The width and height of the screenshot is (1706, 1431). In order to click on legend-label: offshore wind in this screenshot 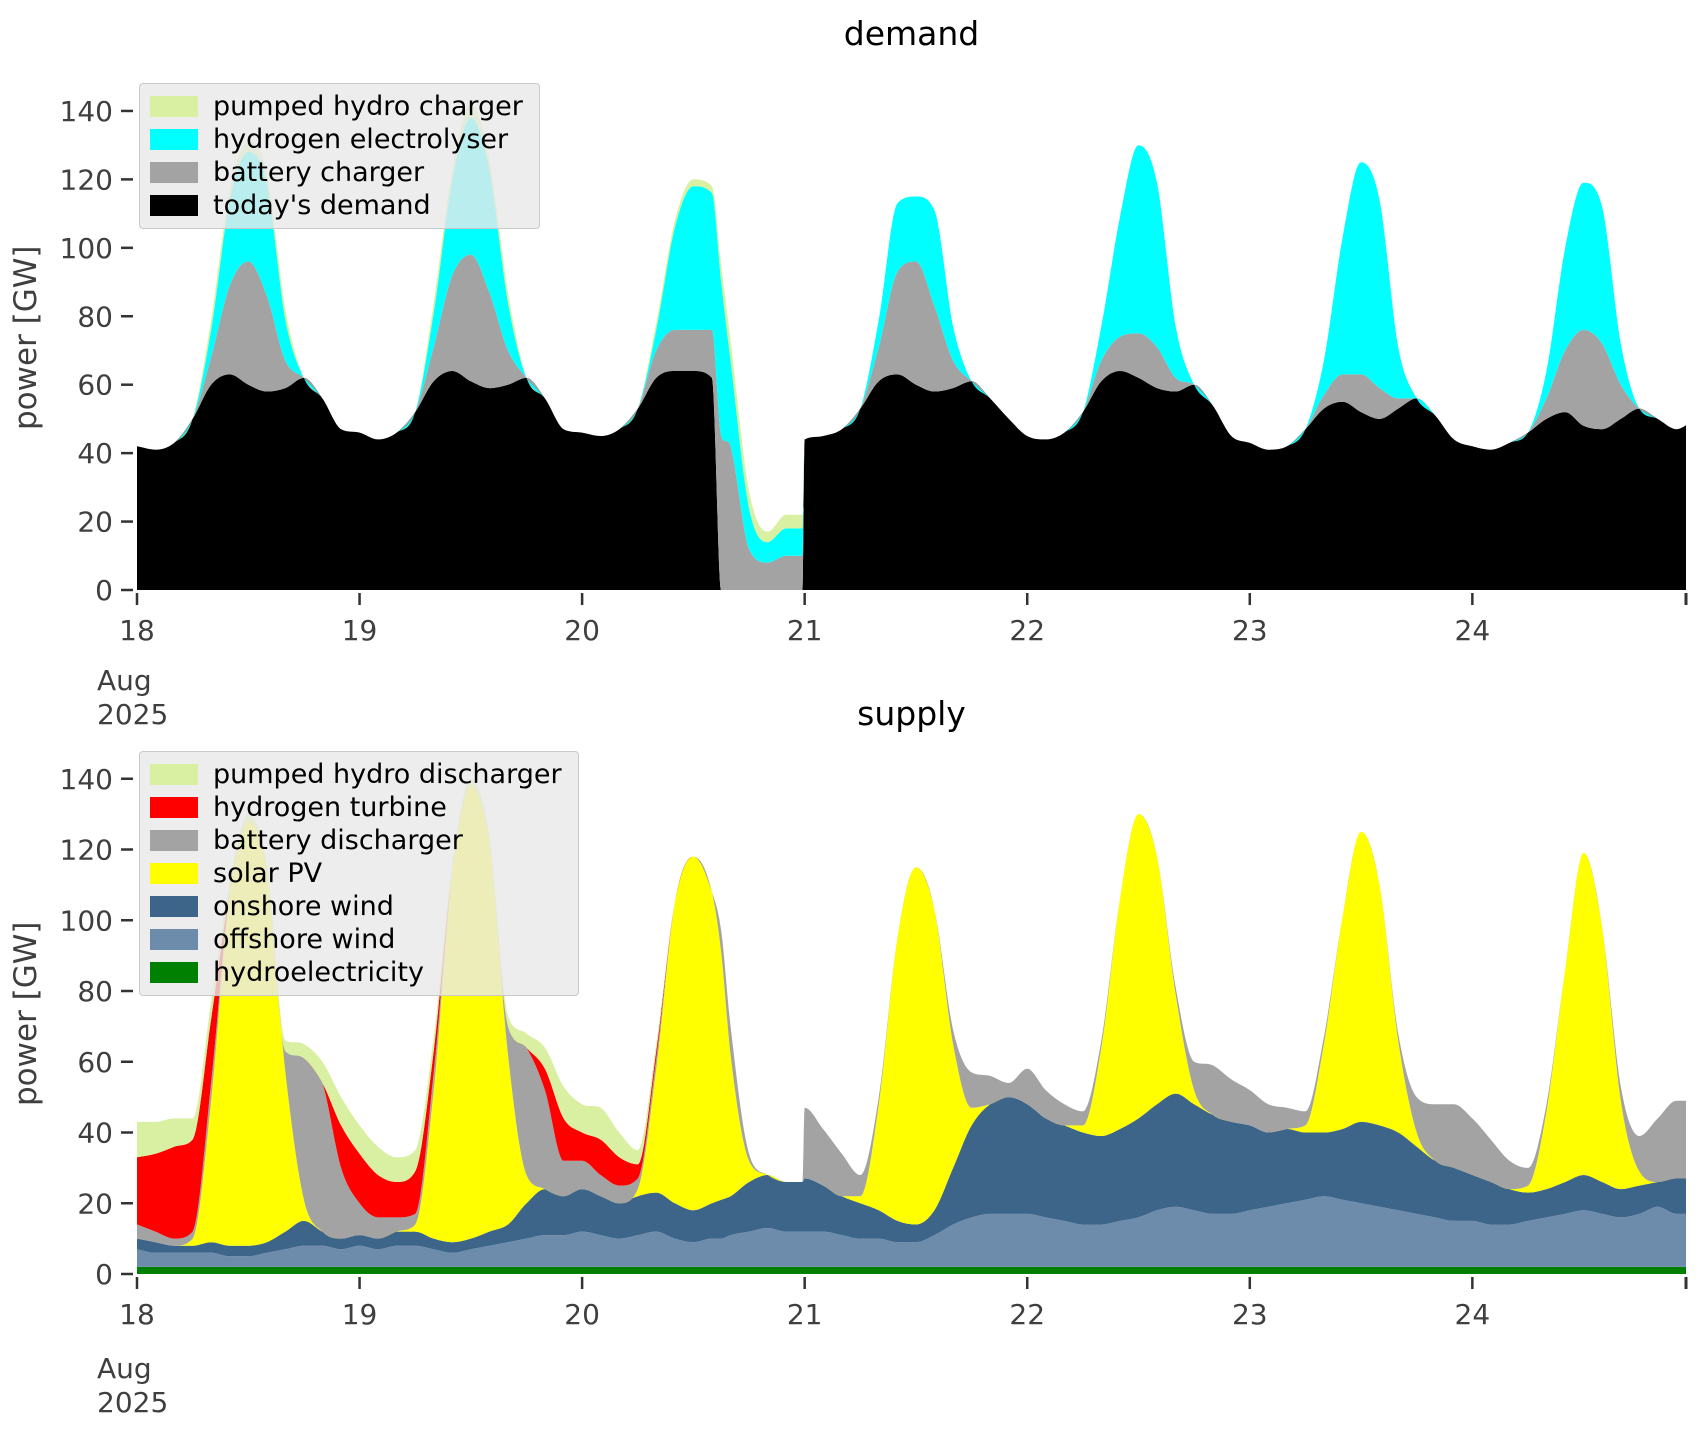, I will do `click(304, 939)`.